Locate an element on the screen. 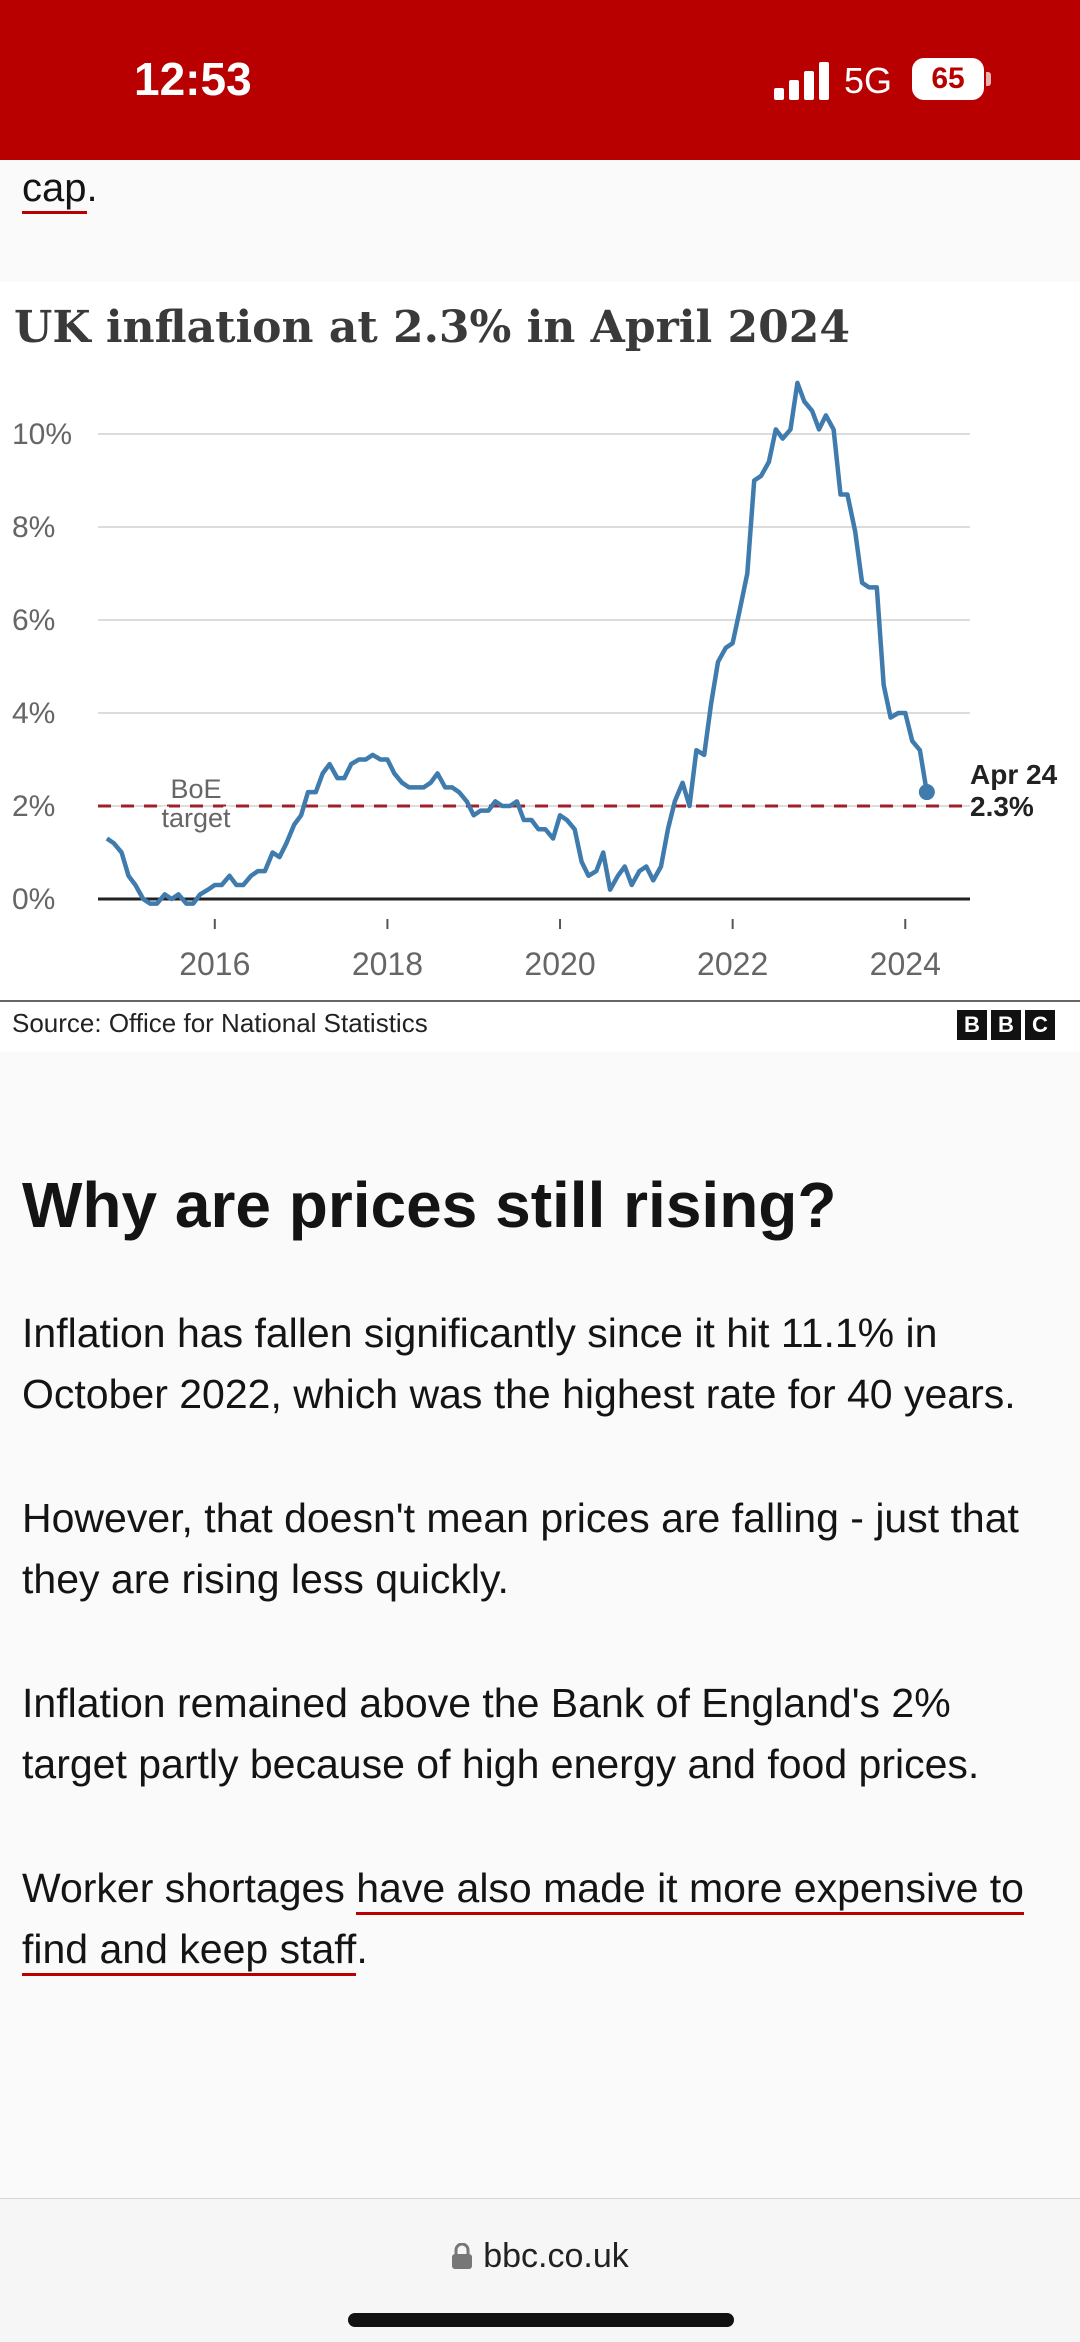 The width and height of the screenshot is (1080, 2342). y-tick-label: 2% is located at coordinates (33, 806).